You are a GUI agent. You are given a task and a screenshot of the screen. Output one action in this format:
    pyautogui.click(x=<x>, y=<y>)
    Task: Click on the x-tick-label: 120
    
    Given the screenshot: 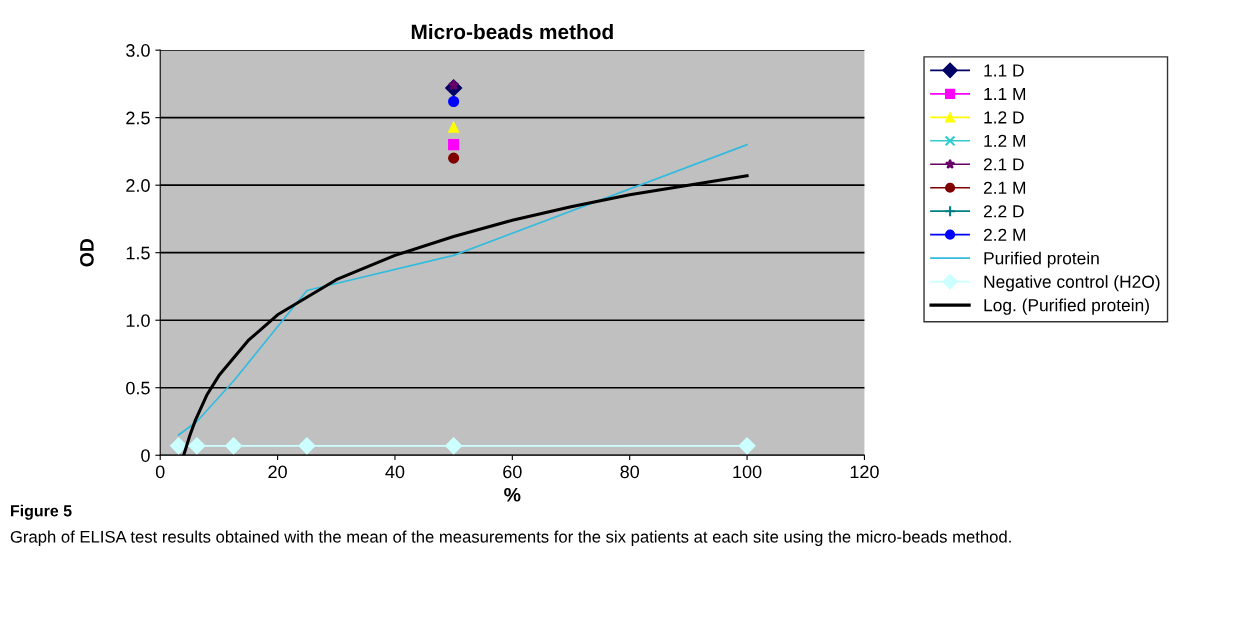 What is the action you would take?
    pyautogui.click(x=864, y=472)
    